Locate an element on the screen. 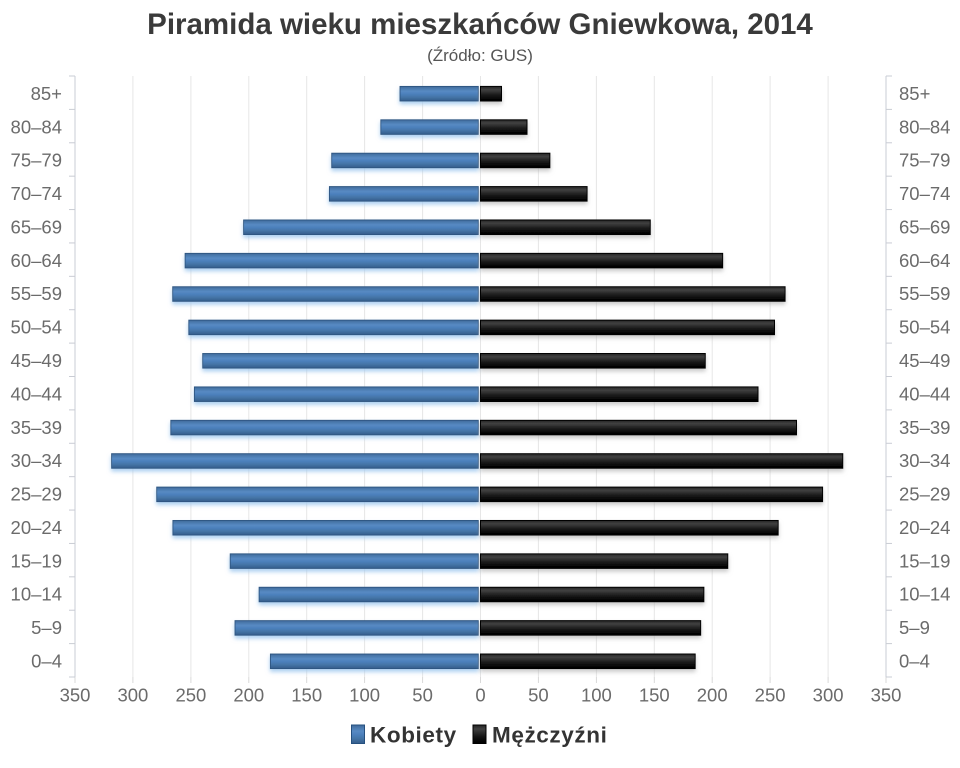 Image resolution: width=960 pixels, height=768 pixels. svg-text: Kobiety is located at coordinates (413, 735).